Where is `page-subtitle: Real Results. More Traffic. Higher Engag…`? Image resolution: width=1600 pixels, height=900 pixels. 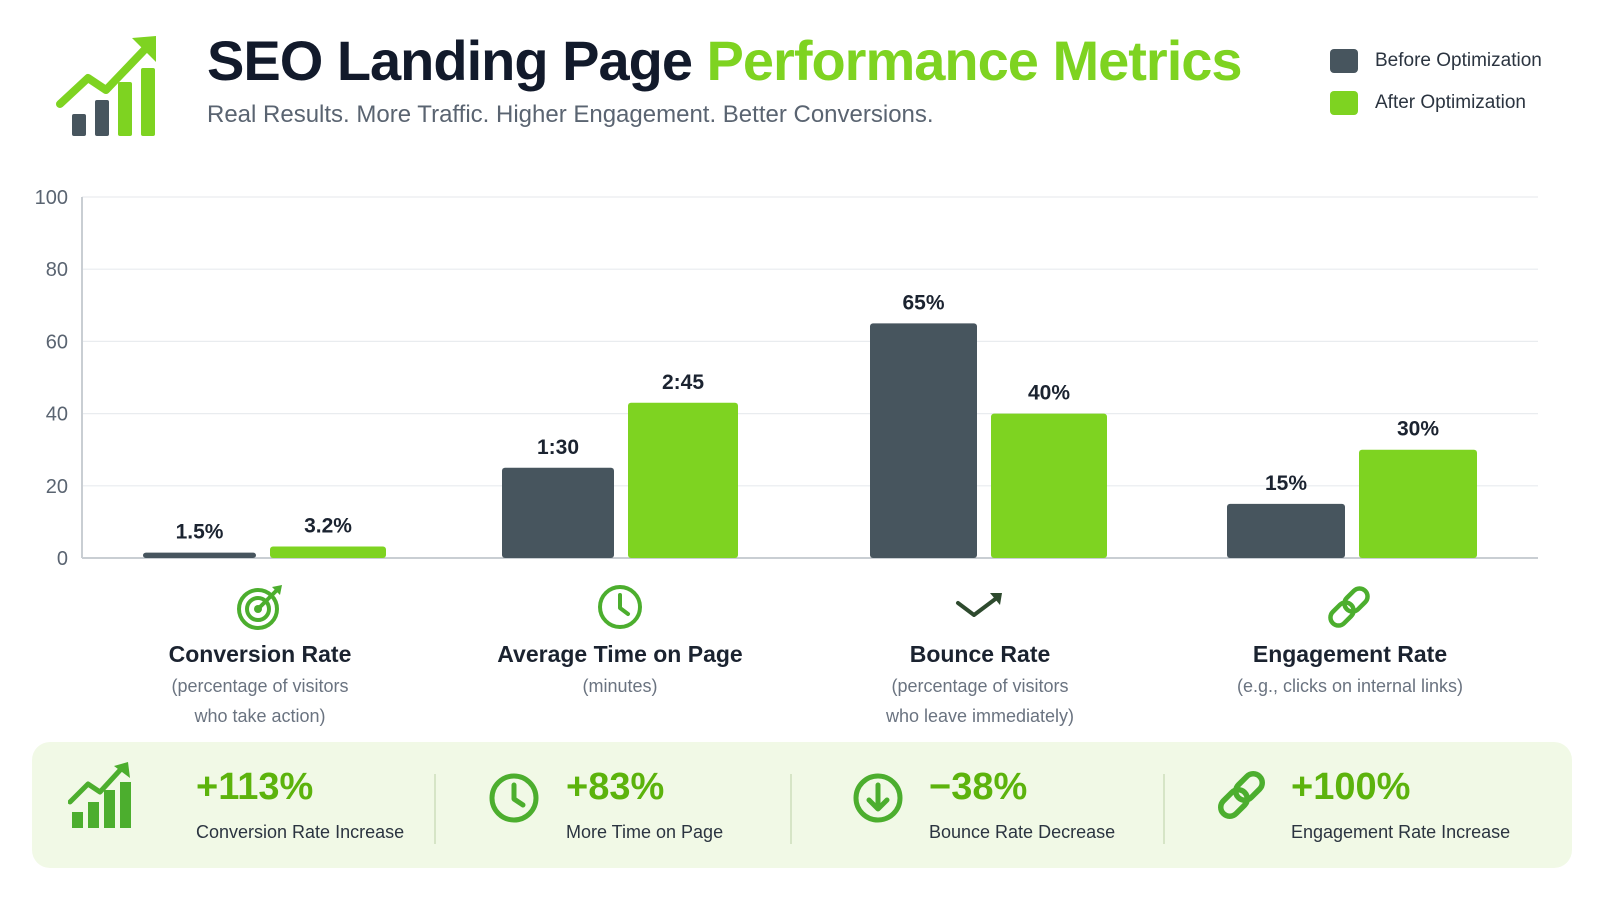
page-subtitle: Real Results. More Traffic. Higher Engag… is located at coordinates (570, 114).